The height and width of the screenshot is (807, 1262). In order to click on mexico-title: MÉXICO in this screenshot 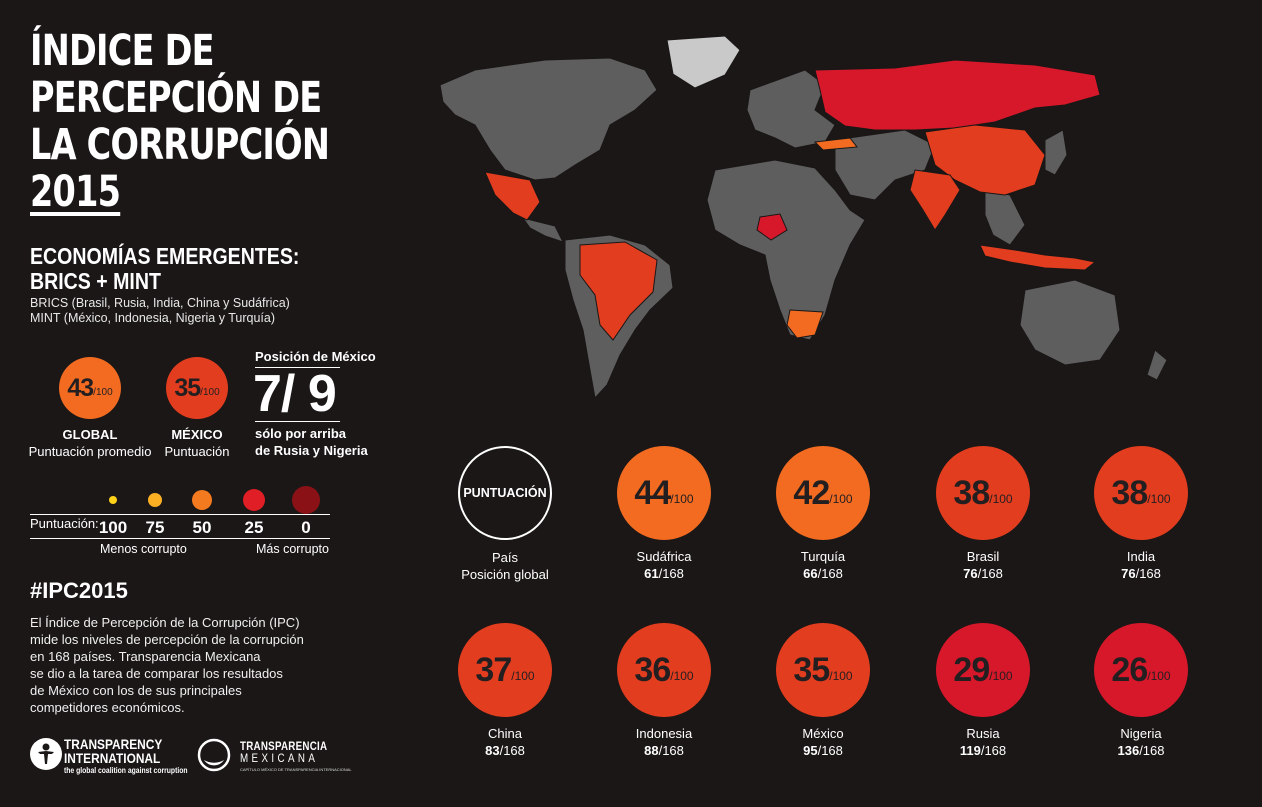, I will do `click(197, 434)`.